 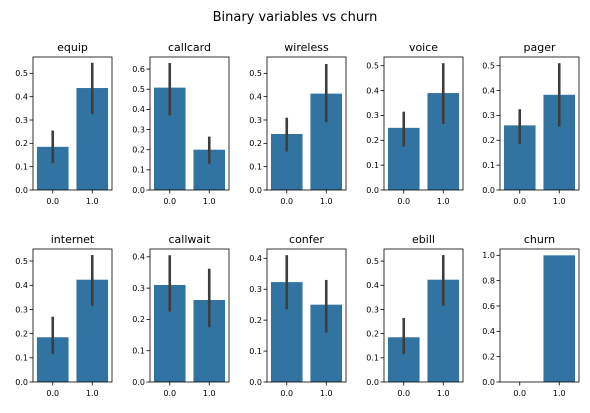 I want to click on y-tick-label: 1.0, so click(x=488, y=255).